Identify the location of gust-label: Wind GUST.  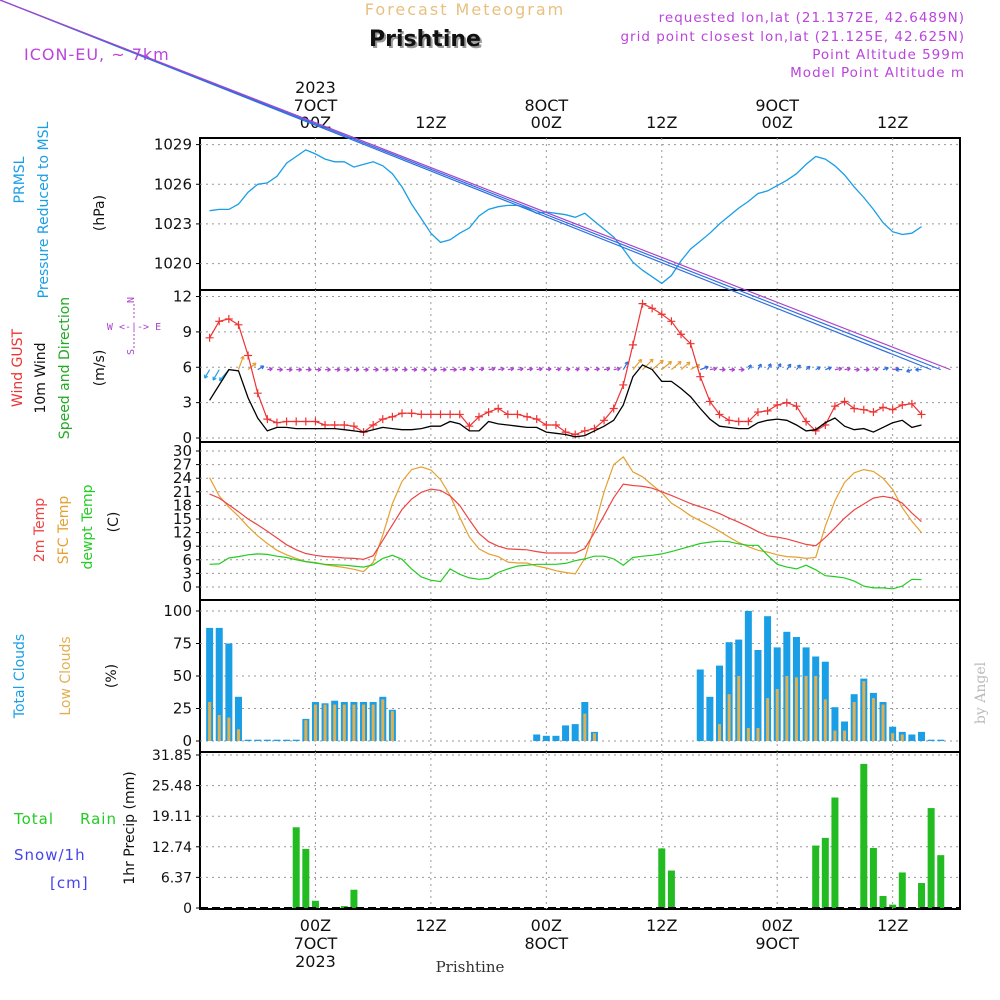
(18, 367).